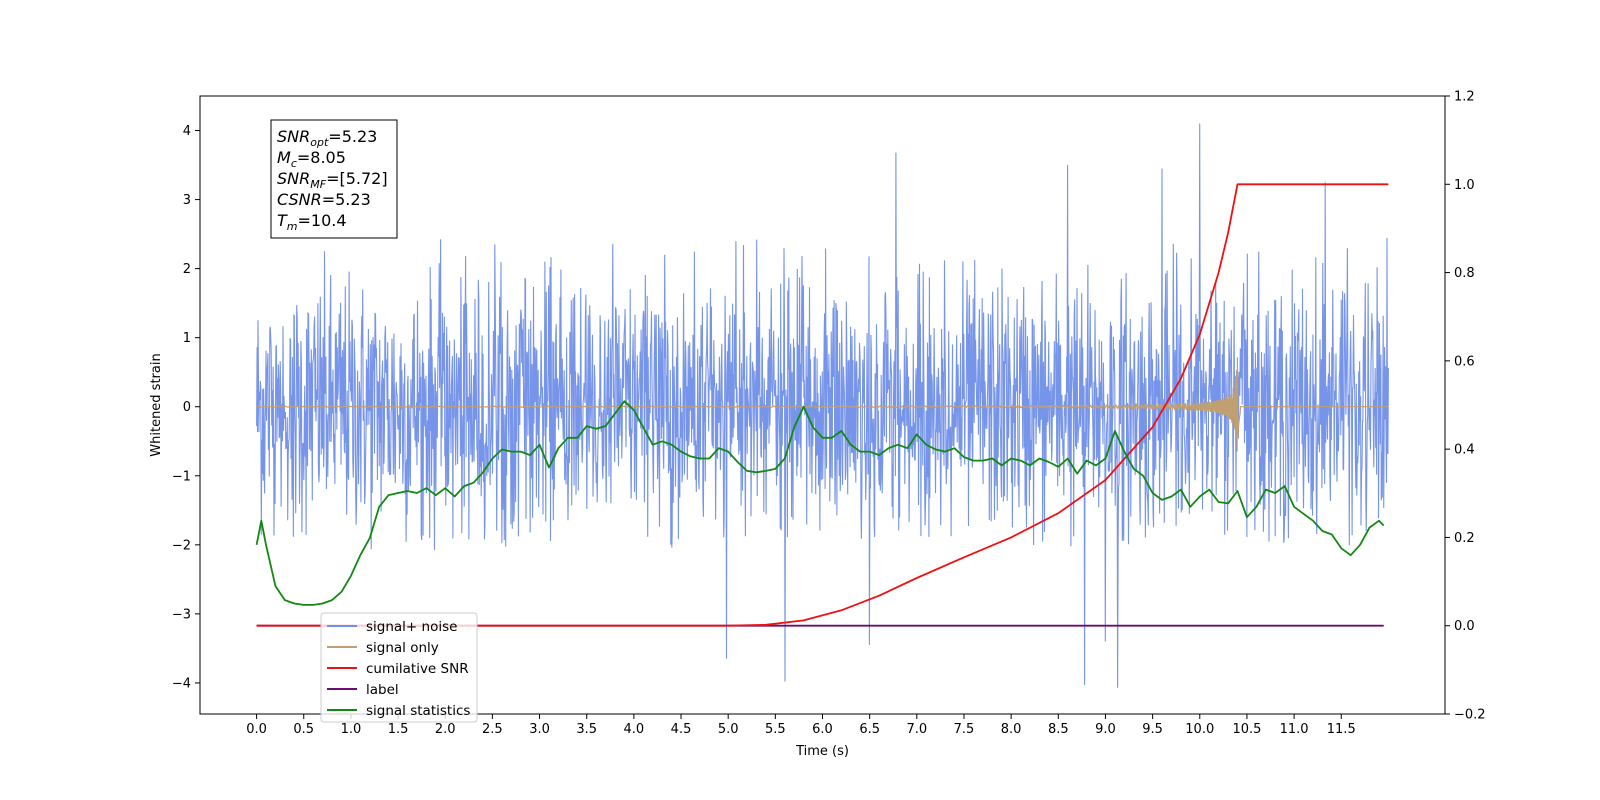 The image size is (1600, 800). Describe the element at coordinates (187, 338) in the screenshot. I see `y-left-tick-label: 1` at that location.